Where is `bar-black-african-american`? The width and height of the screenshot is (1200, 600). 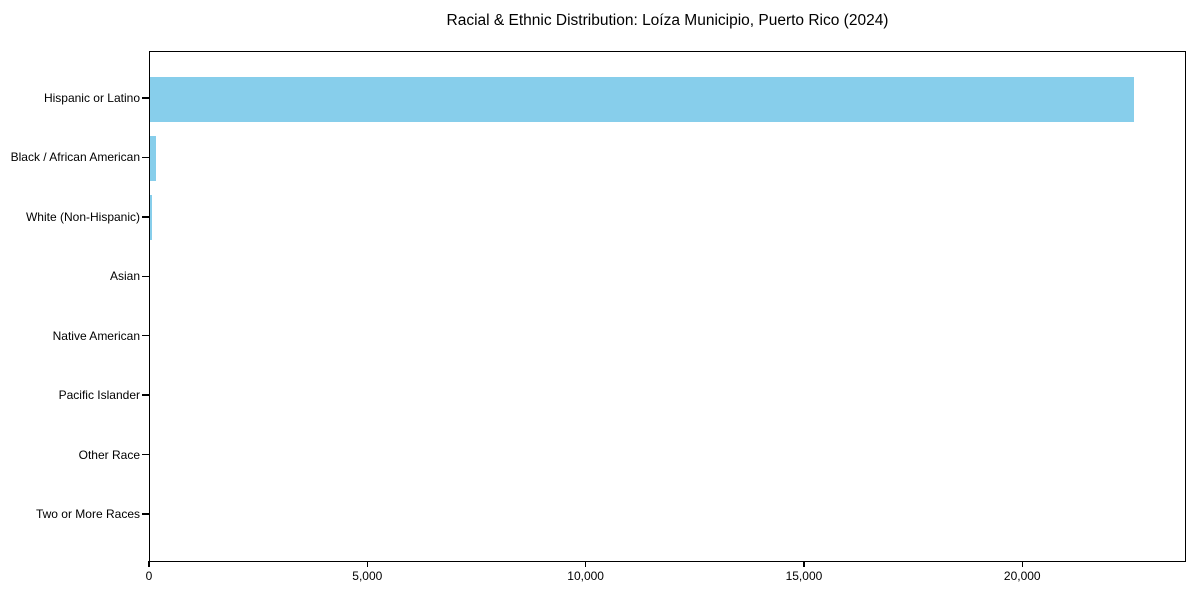
bar-black-african-american is located at coordinates (153, 158).